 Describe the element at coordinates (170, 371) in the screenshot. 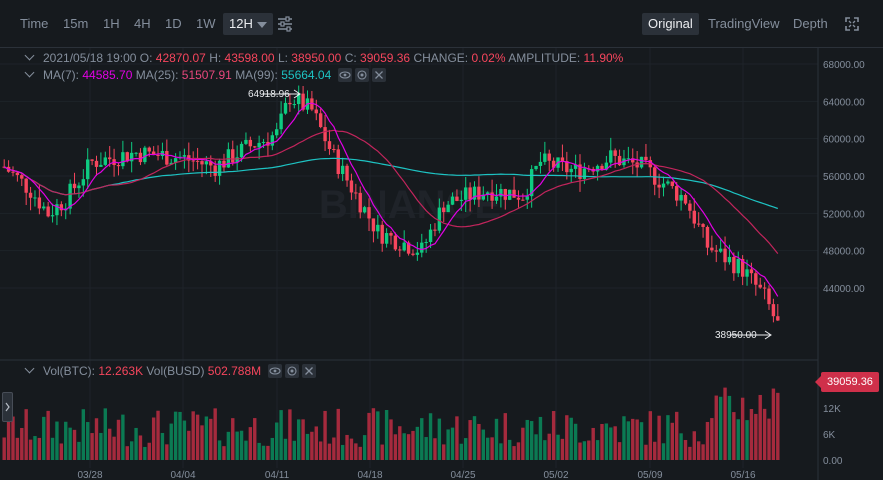

I see `volume-legend: Vol(BTC): 12.263K Vol(BUSD) 502.788M` at that location.